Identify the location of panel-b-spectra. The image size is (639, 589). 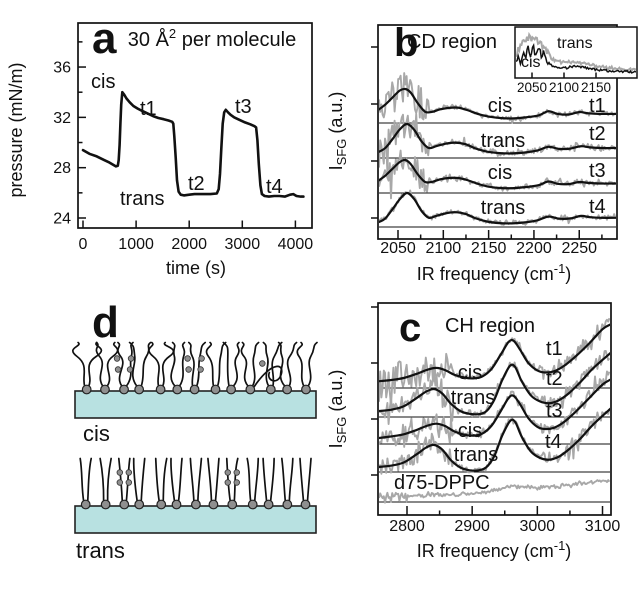
(497, 150).